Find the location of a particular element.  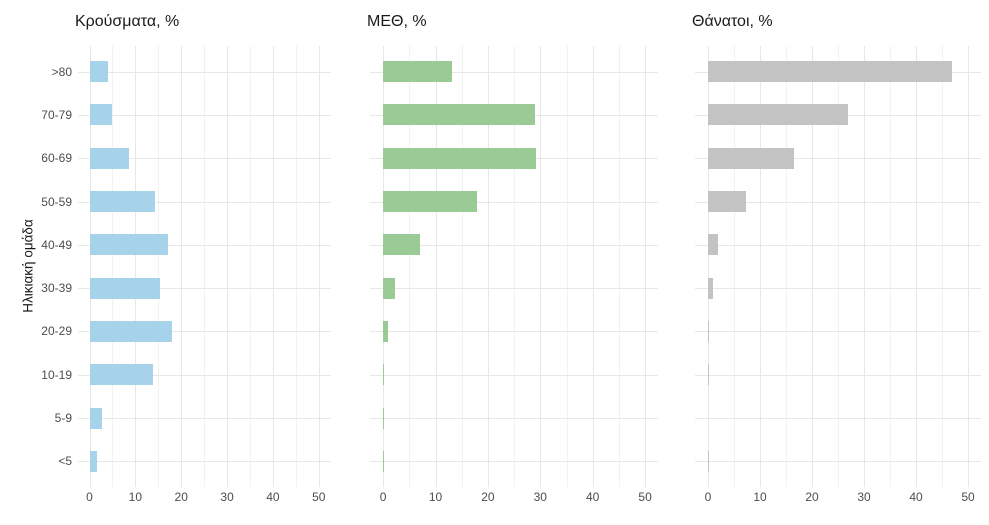

panel-title-cases: Κρούσματα, % is located at coordinates (127, 21).